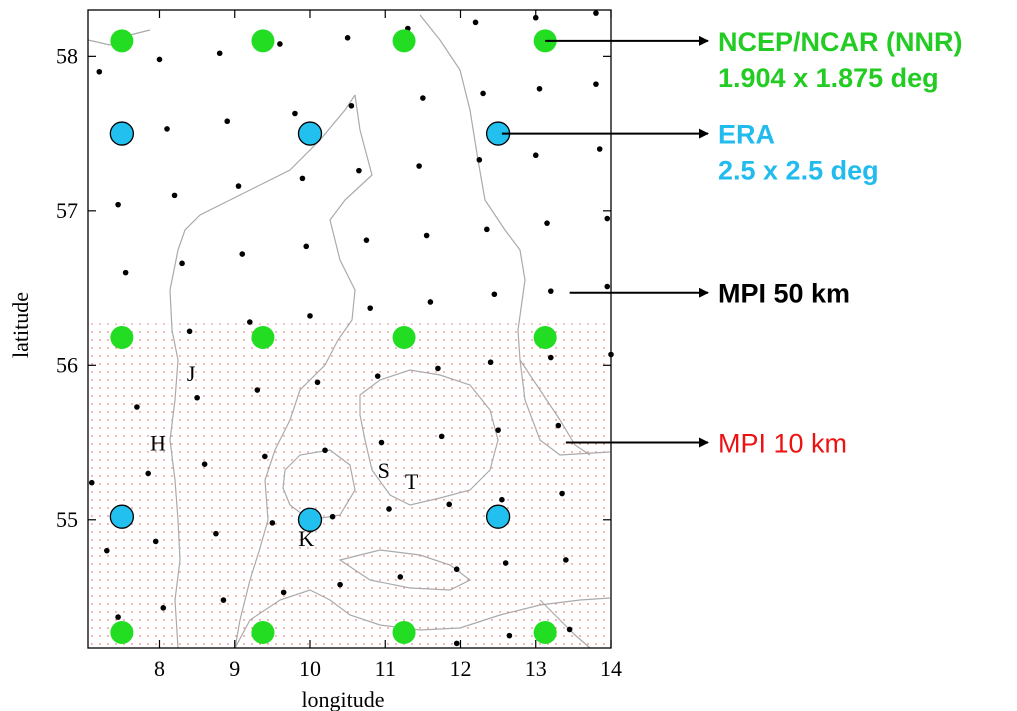 This screenshot has width=1017, height=711. I want to click on x-tick-label: 8, so click(159, 668).